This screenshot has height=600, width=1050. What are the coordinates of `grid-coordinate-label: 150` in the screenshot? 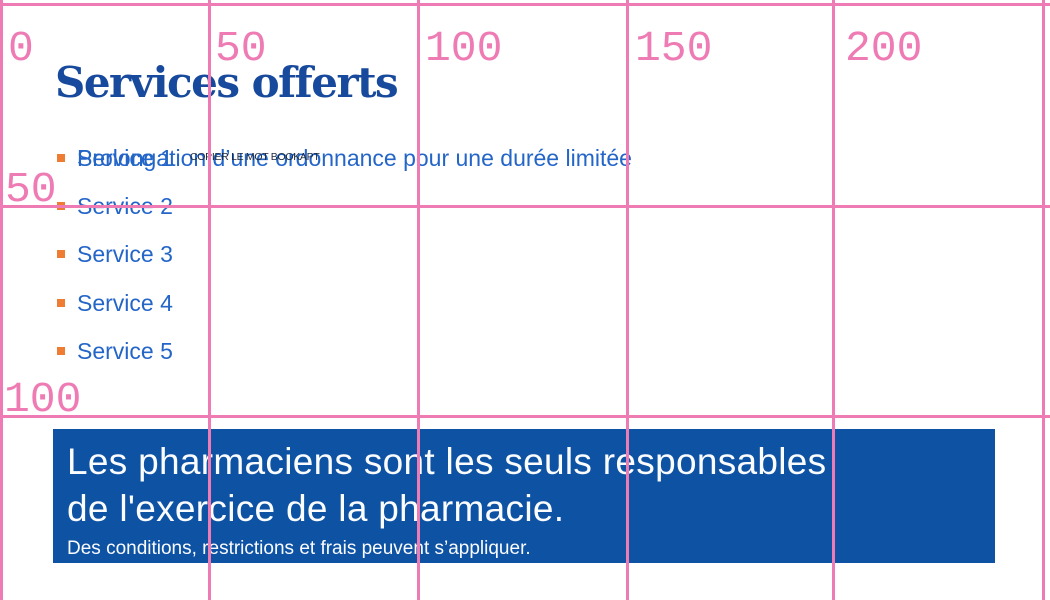 It's located at (674, 48).